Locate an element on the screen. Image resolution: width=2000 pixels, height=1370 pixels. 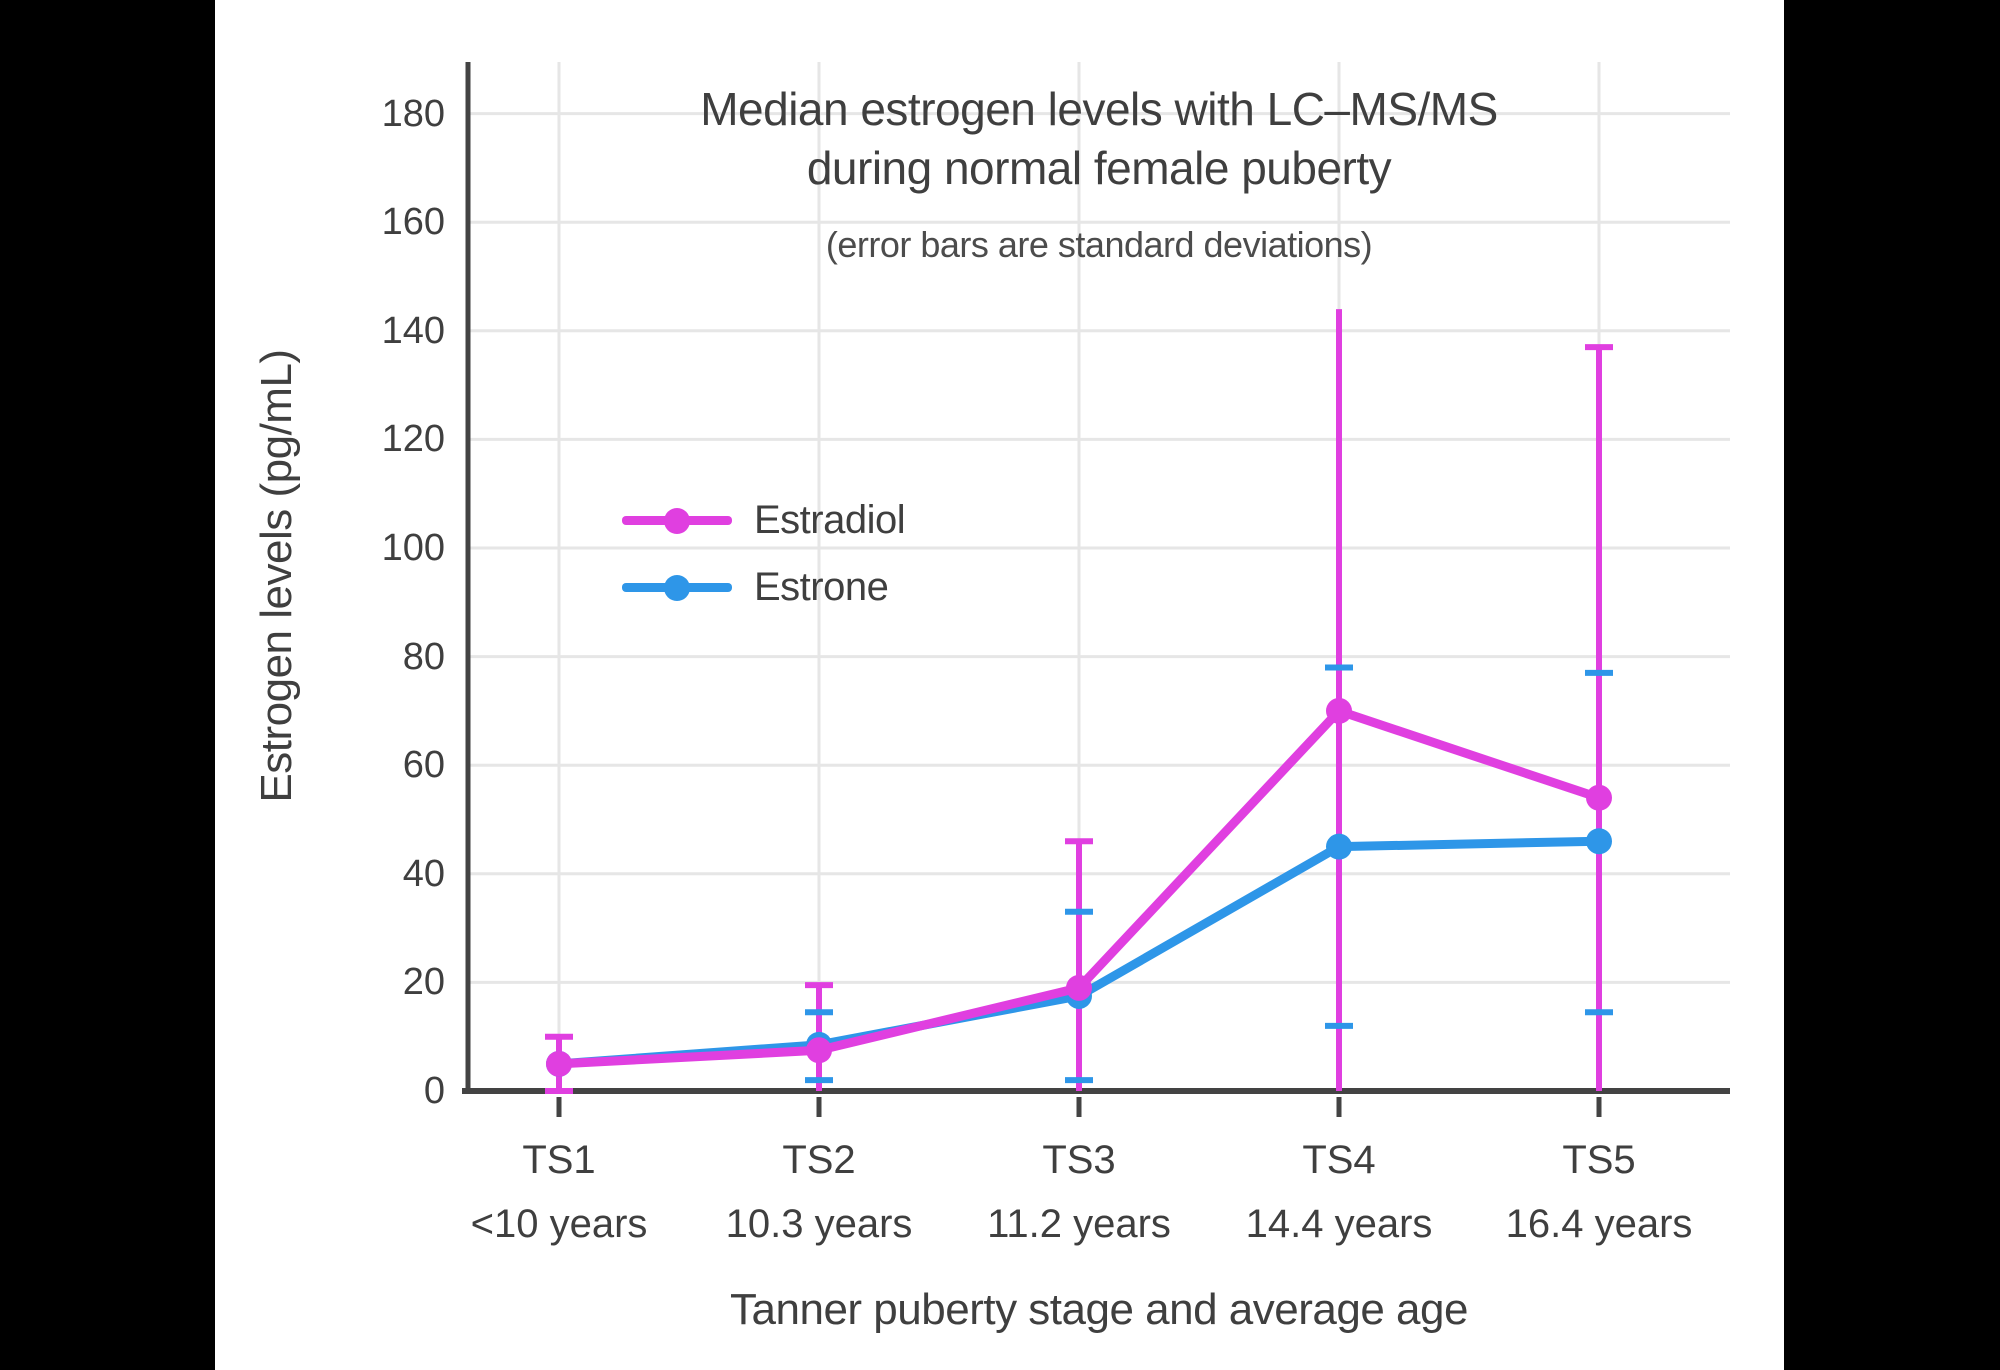
chart-subtitle: (error bars are standard deviations) is located at coordinates (1099, 244).